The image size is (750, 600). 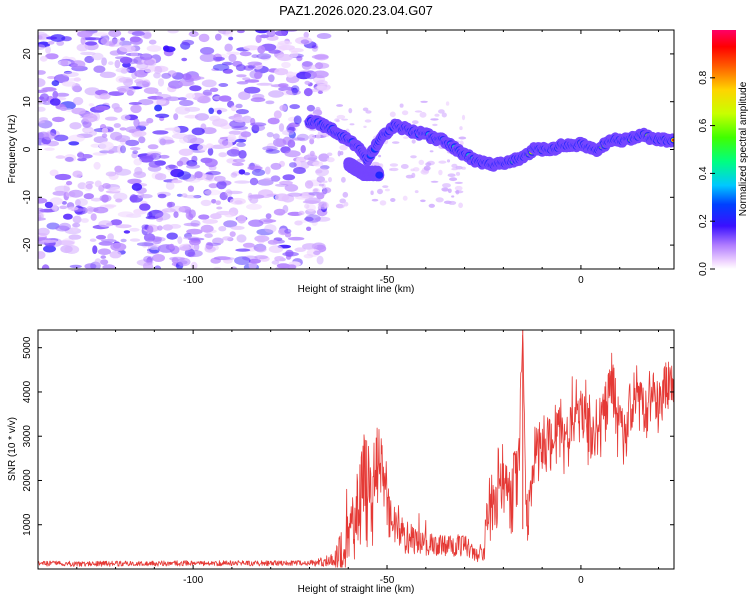 What do you see at coordinates (703, 77) in the screenshot?
I see `colorbar-tick-label: 0.8` at bounding box center [703, 77].